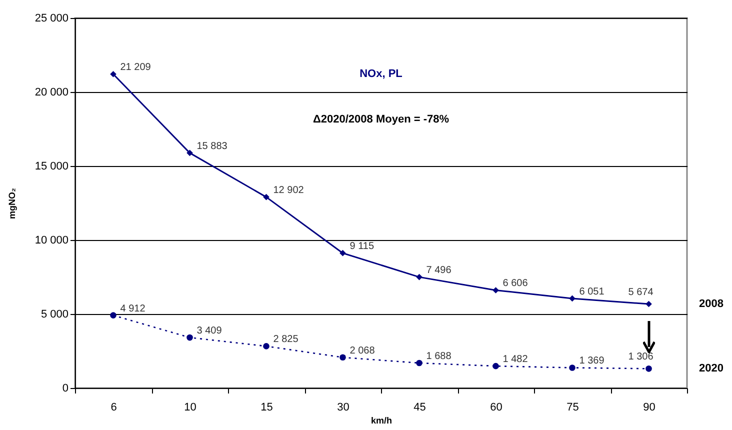  What do you see at coordinates (641, 357) in the screenshot?
I see `data-label: 1 306` at bounding box center [641, 357].